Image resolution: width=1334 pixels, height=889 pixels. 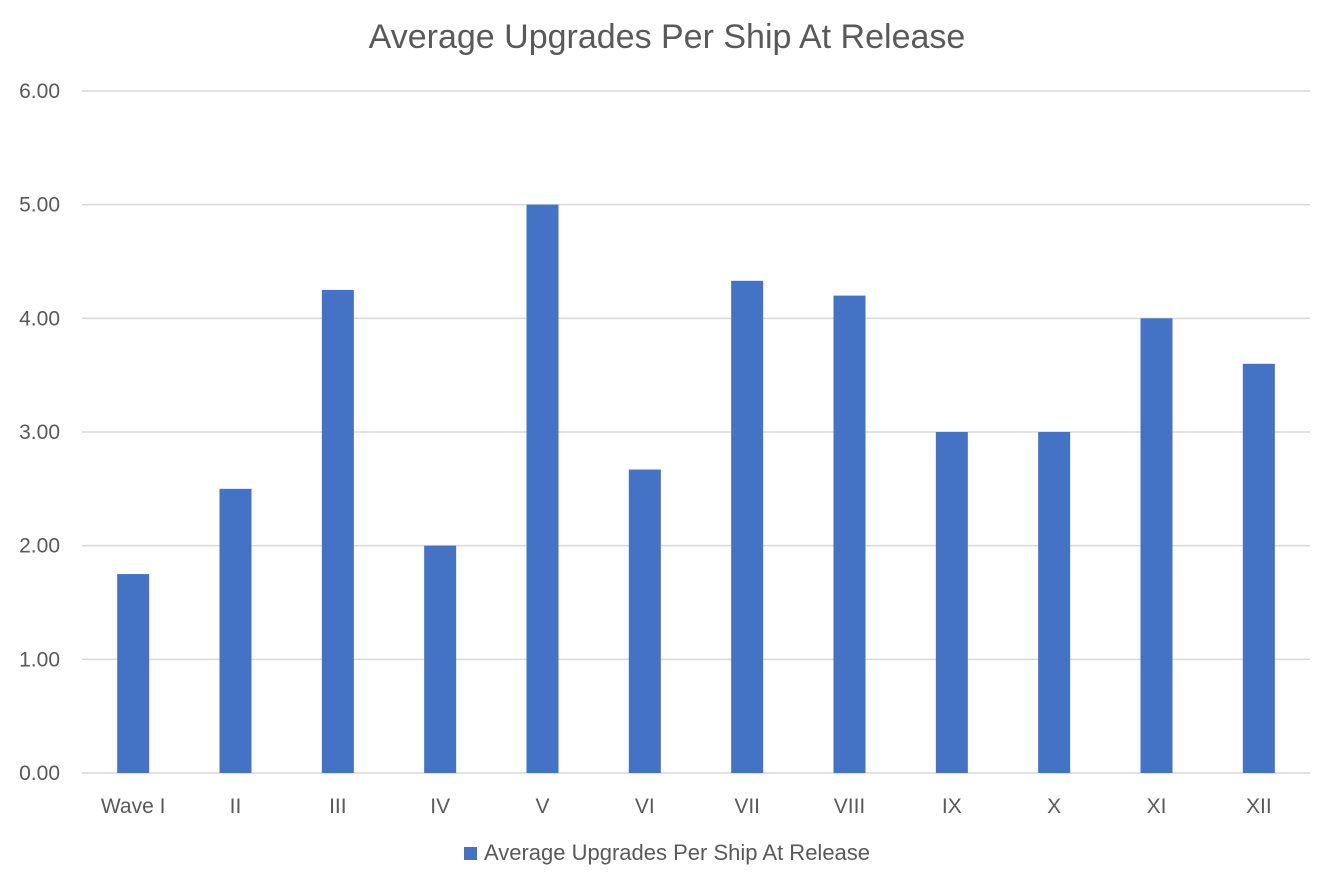 I want to click on x-axis-ticks: Wave I II III IV V VI VII VIII IX X XI XII, so click(x=686, y=806).